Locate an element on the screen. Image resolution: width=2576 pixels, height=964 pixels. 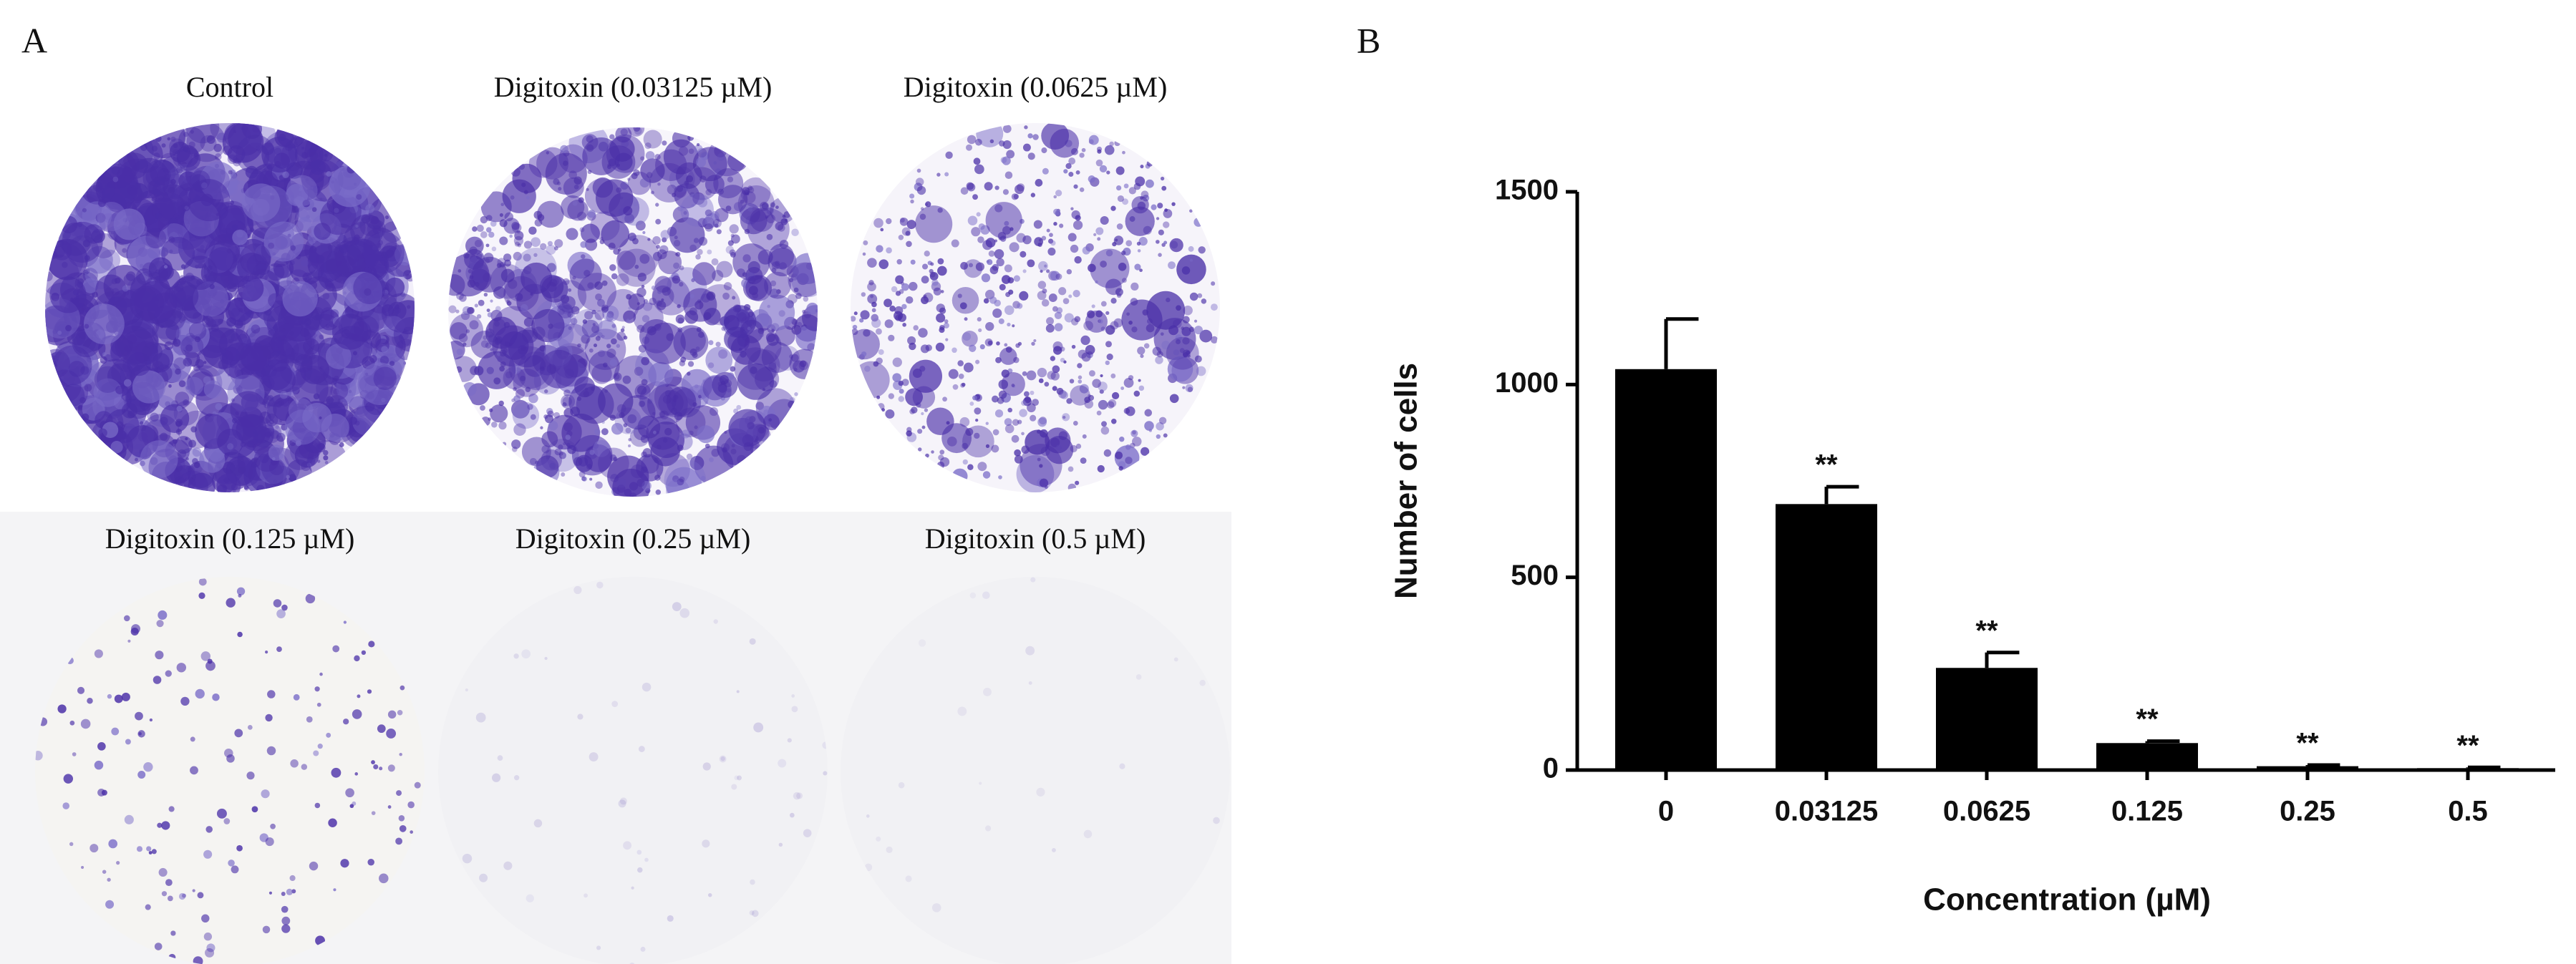
well-image is located at coordinates (1035, 307).